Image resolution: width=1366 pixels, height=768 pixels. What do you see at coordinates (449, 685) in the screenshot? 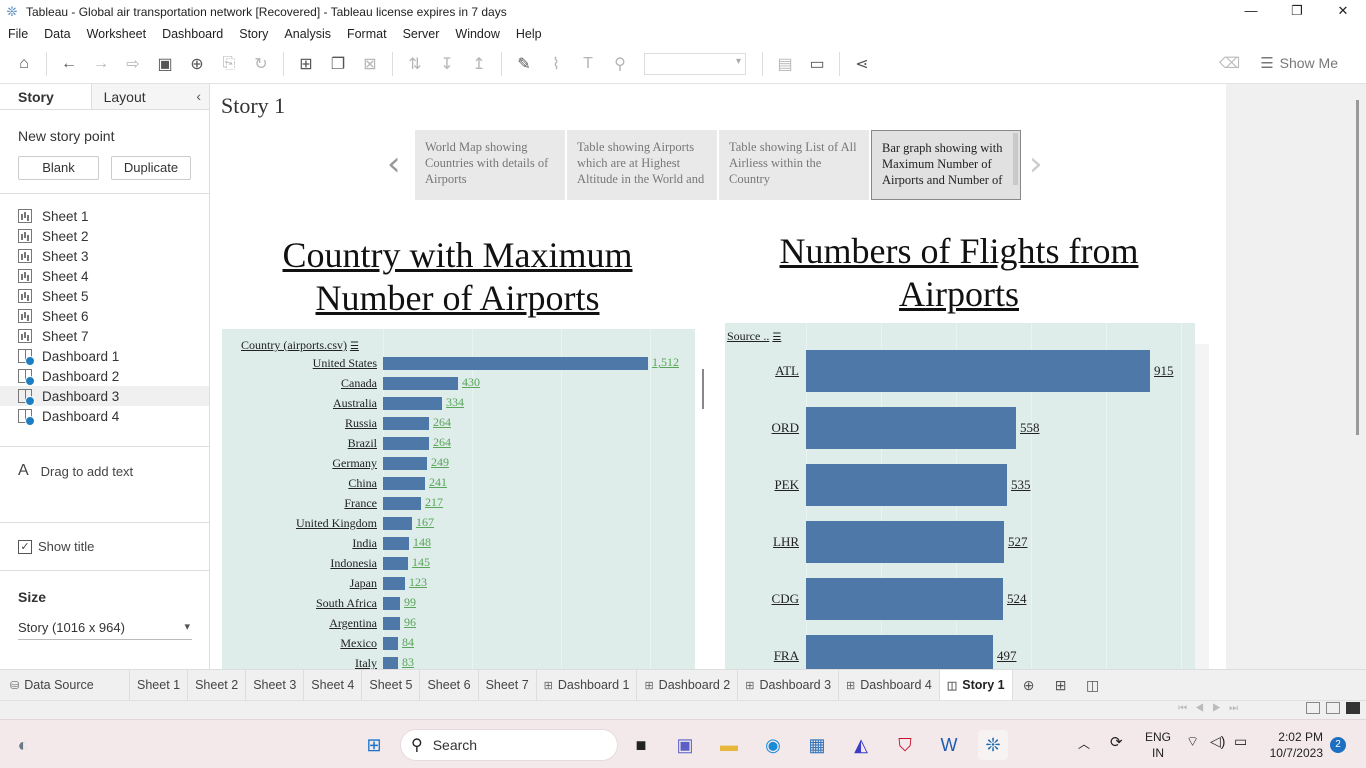
I see `tab-sheet-6: Sheet 6` at bounding box center [449, 685].